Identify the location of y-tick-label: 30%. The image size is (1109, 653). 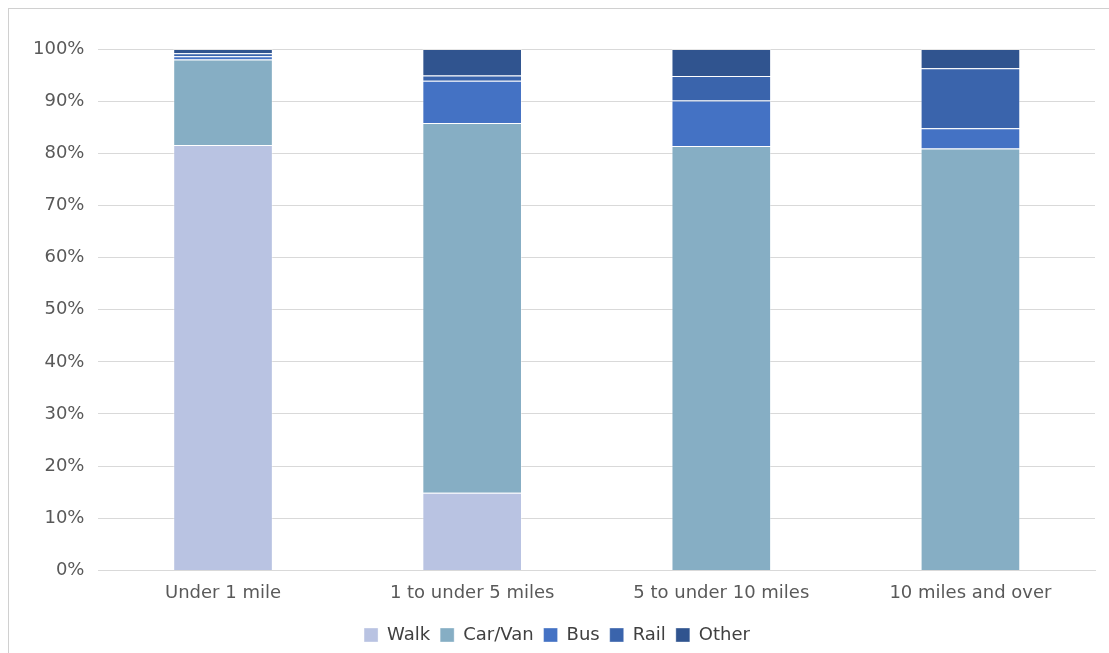
(64, 412).